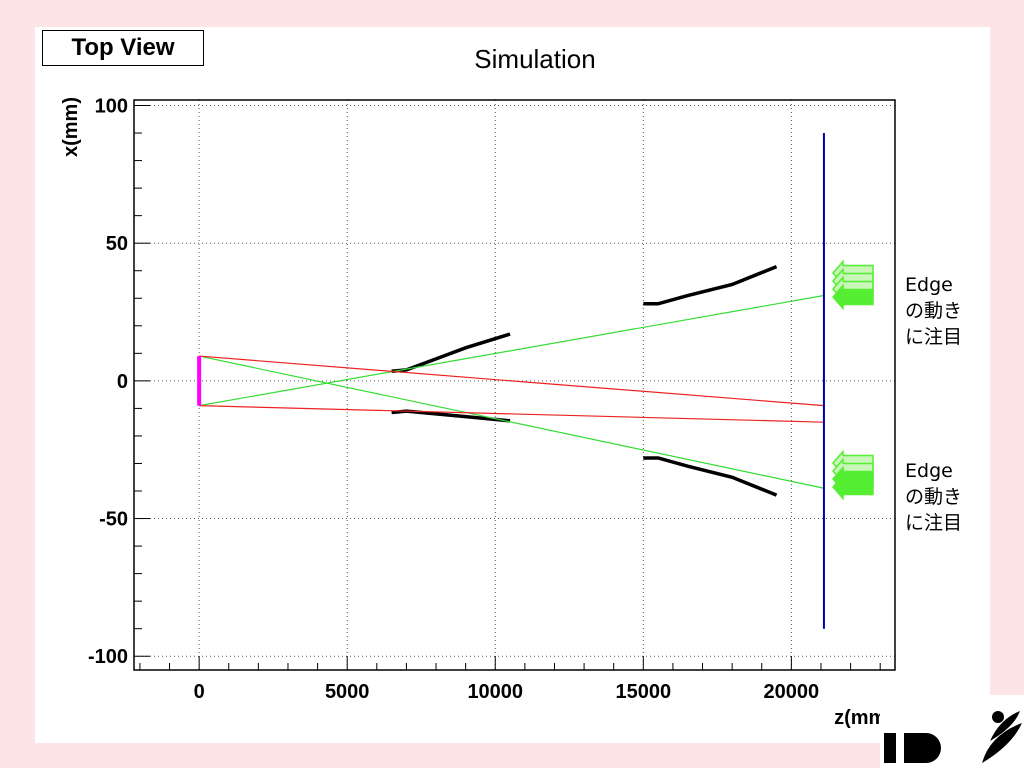 The image size is (1024, 768). I want to click on view-label-box: Top View, so click(123, 48).